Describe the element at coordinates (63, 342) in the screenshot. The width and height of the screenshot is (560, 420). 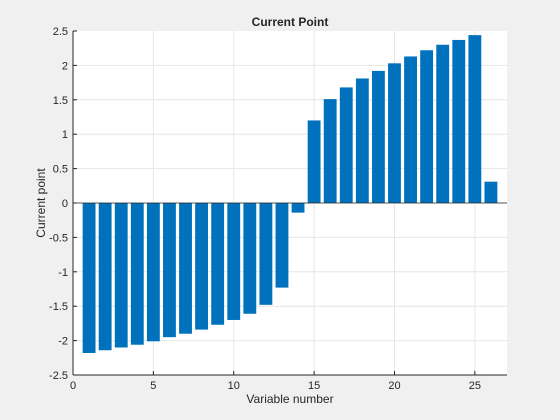
I see `y-tick-label: -2` at that location.